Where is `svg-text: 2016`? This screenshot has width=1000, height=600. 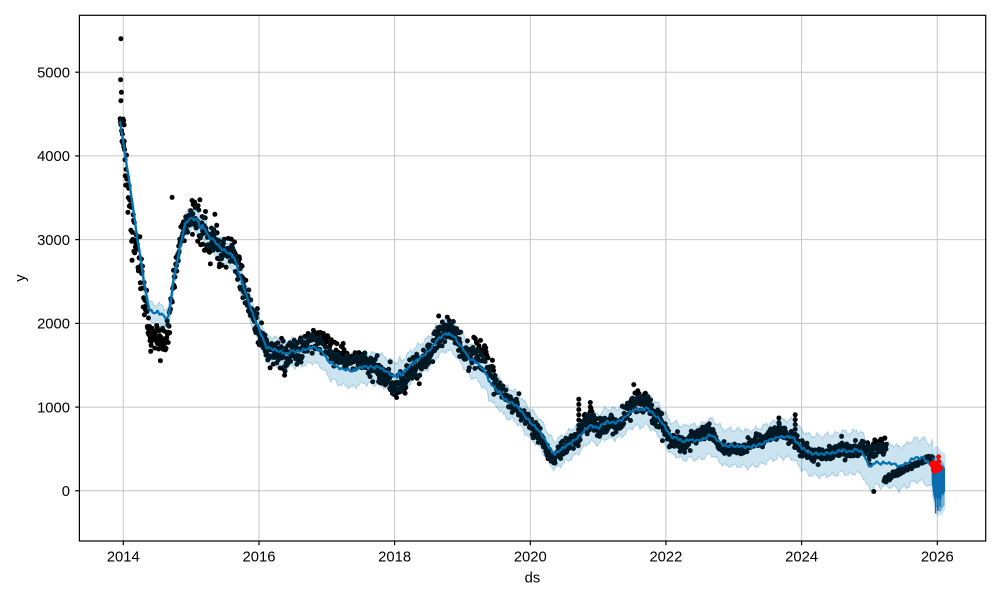 svg-text: 2016 is located at coordinates (259, 558).